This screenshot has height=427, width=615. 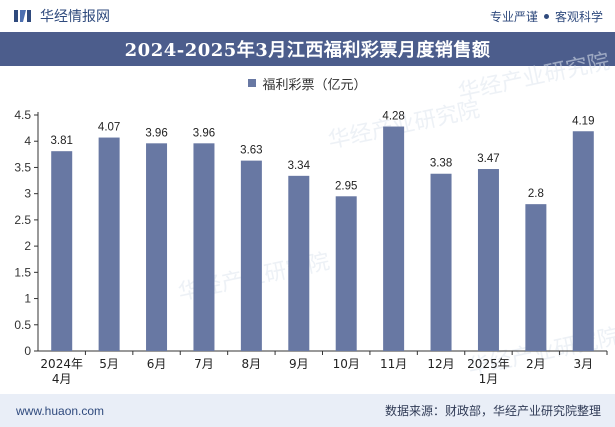 What do you see at coordinates (488, 371) in the screenshot?
I see `x-tick-label: 2025年 1月` at bounding box center [488, 371].